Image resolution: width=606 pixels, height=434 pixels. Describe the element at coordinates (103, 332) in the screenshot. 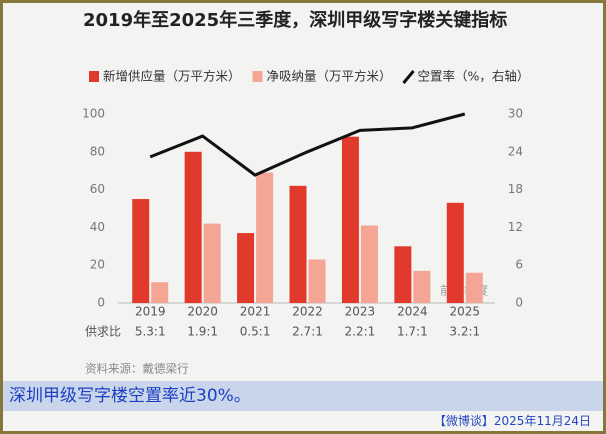

I see `ratio-label: 供求比` at that location.